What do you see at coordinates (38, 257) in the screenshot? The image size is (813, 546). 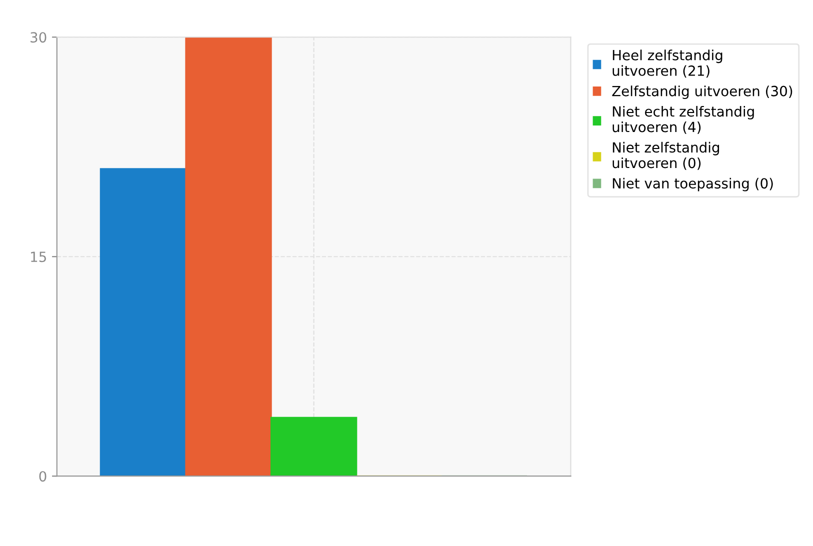 I see `y-tick-label: 15` at bounding box center [38, 257].